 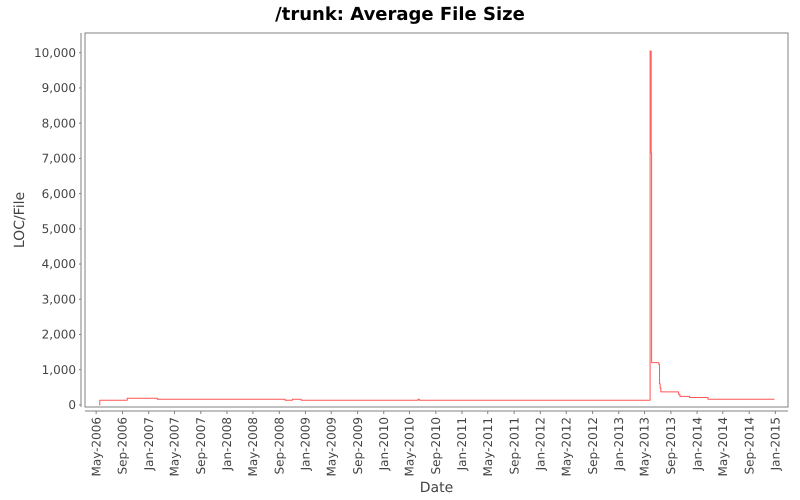 What do you see at coordinates (331, 446) in the screenshot?
I see `x-tick-label: May-2009` at bounding box center [331, 446].